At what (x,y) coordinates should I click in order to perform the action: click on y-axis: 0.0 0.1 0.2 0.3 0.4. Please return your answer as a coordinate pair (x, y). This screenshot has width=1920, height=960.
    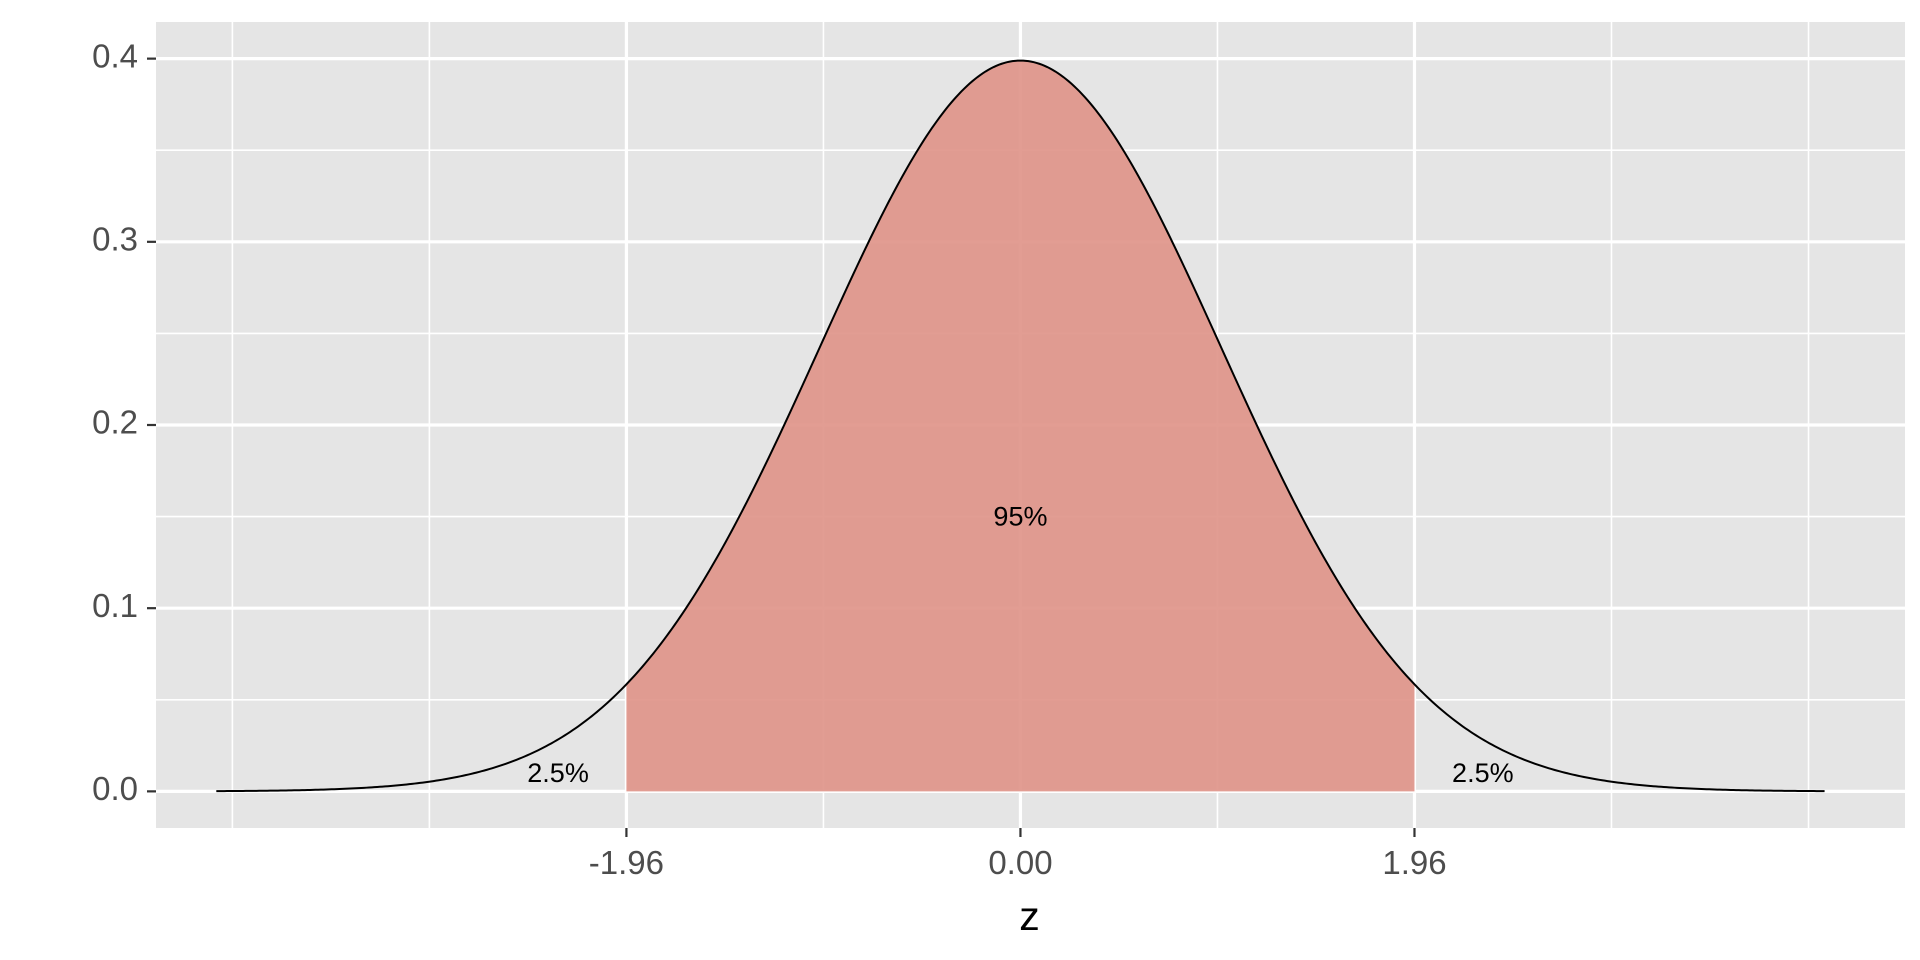
    Looking at the image, I should click on (124, 422).